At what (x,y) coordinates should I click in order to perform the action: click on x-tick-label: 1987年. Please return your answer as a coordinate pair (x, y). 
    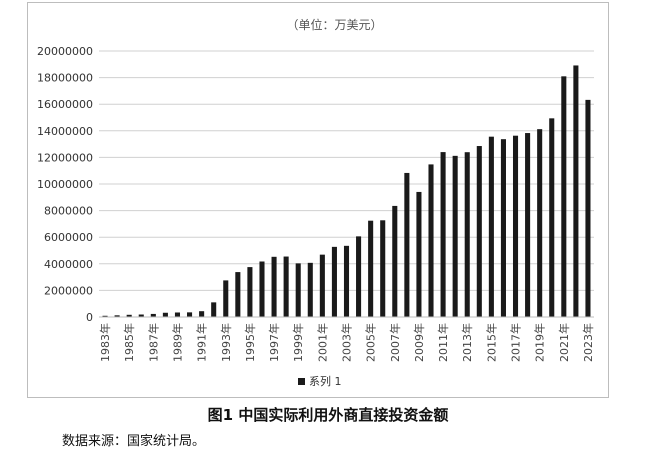
    Looking at the image, I should click on (153, 342).